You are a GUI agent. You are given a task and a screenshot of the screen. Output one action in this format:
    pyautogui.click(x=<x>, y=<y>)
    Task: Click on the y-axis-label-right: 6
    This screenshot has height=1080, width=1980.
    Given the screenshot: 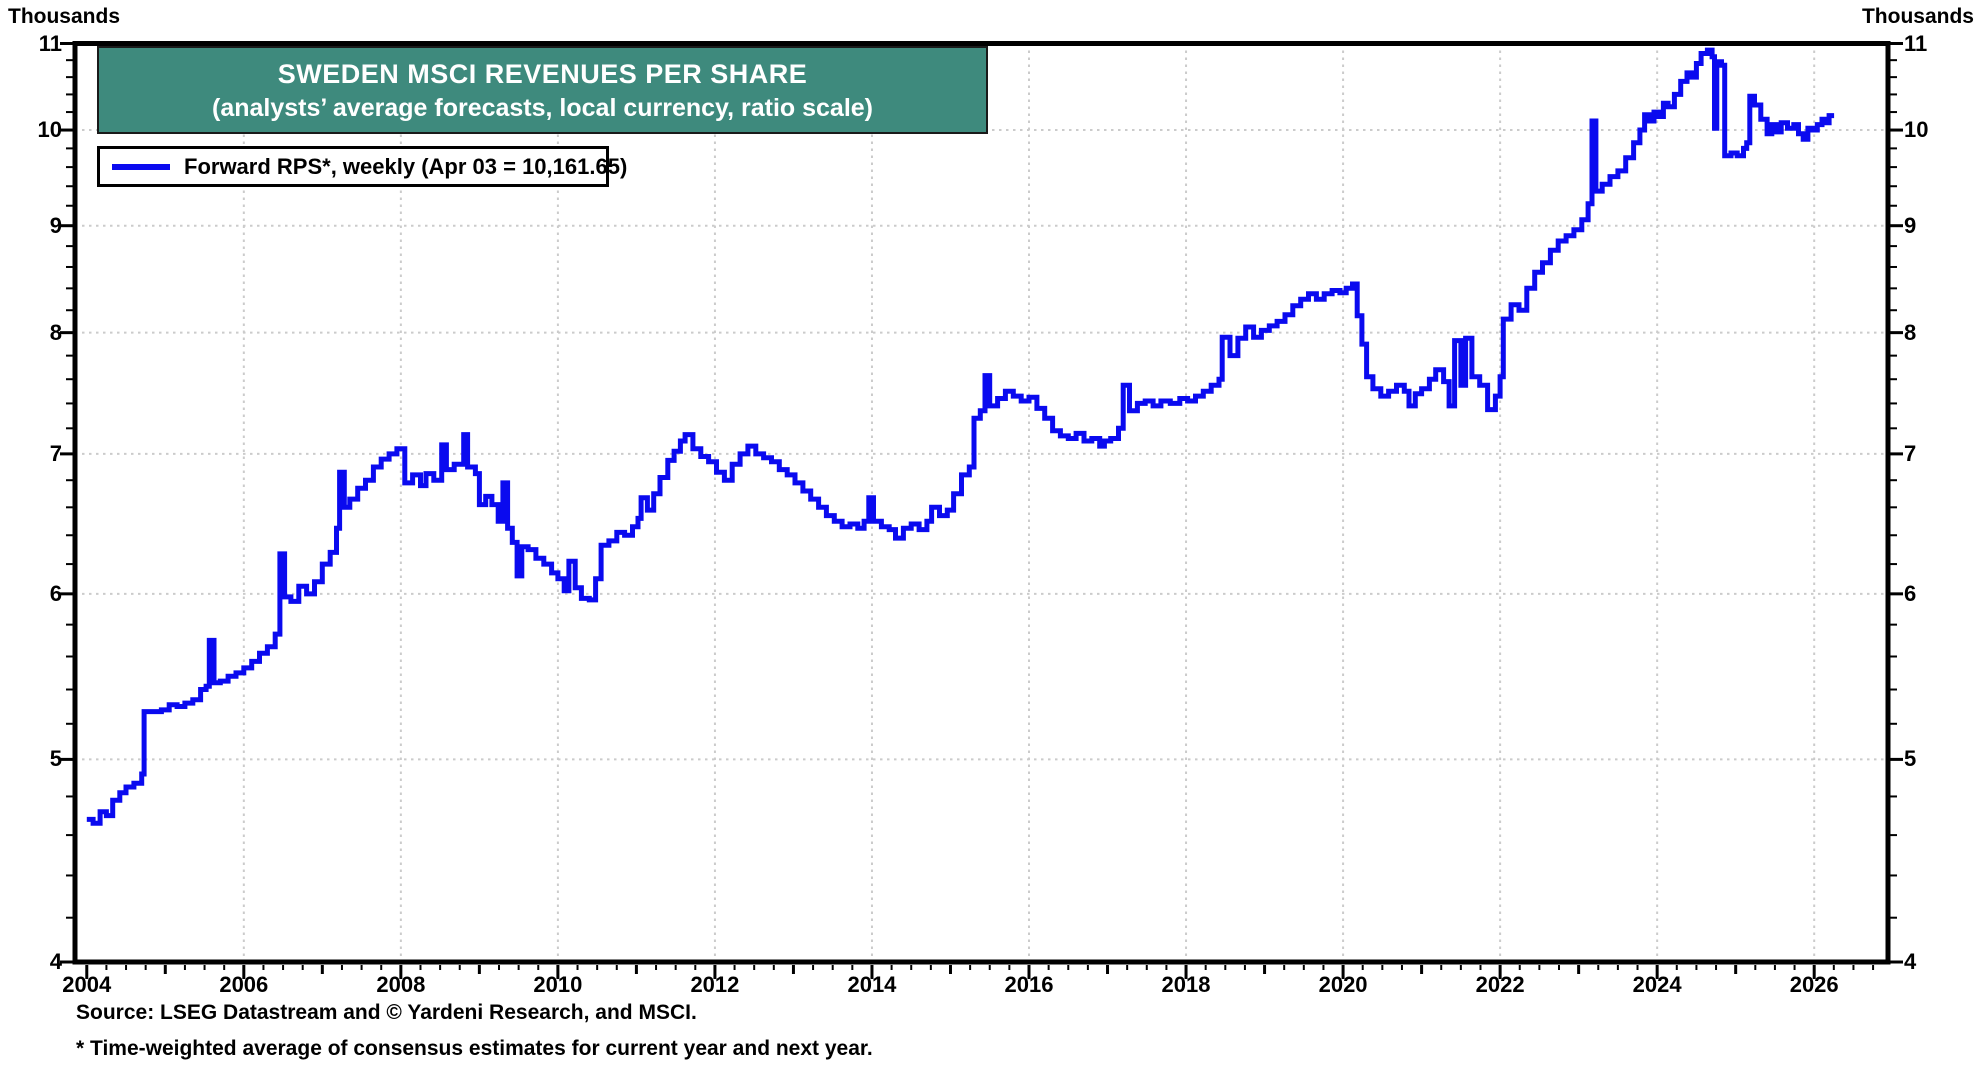 What is the action you would take?
    pyautogui.click(x=1910, y=593)
    